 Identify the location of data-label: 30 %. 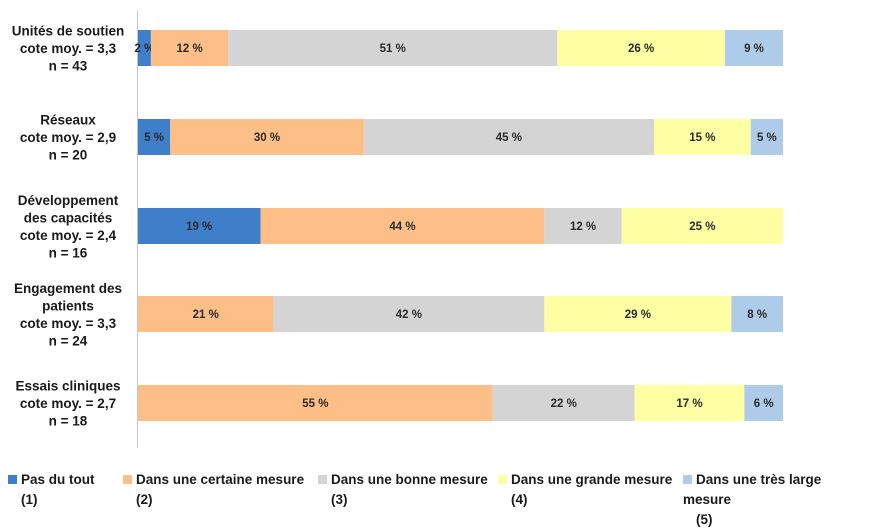
(267, 138).